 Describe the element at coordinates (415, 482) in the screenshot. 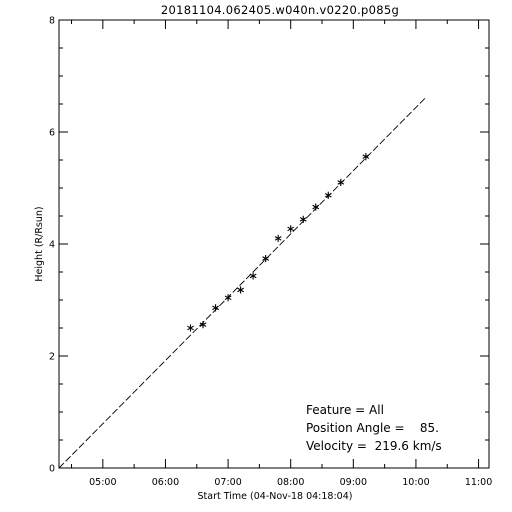

I see `x-tick-label: 10:00` at that location.